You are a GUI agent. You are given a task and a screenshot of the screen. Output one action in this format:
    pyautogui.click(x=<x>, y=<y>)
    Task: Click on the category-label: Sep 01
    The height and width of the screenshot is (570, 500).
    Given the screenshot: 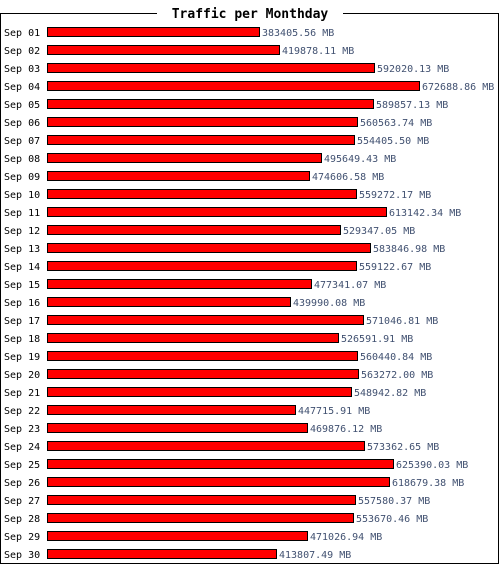 What is the action you would take?
    pyautogui.click(x=22, y=33)
    